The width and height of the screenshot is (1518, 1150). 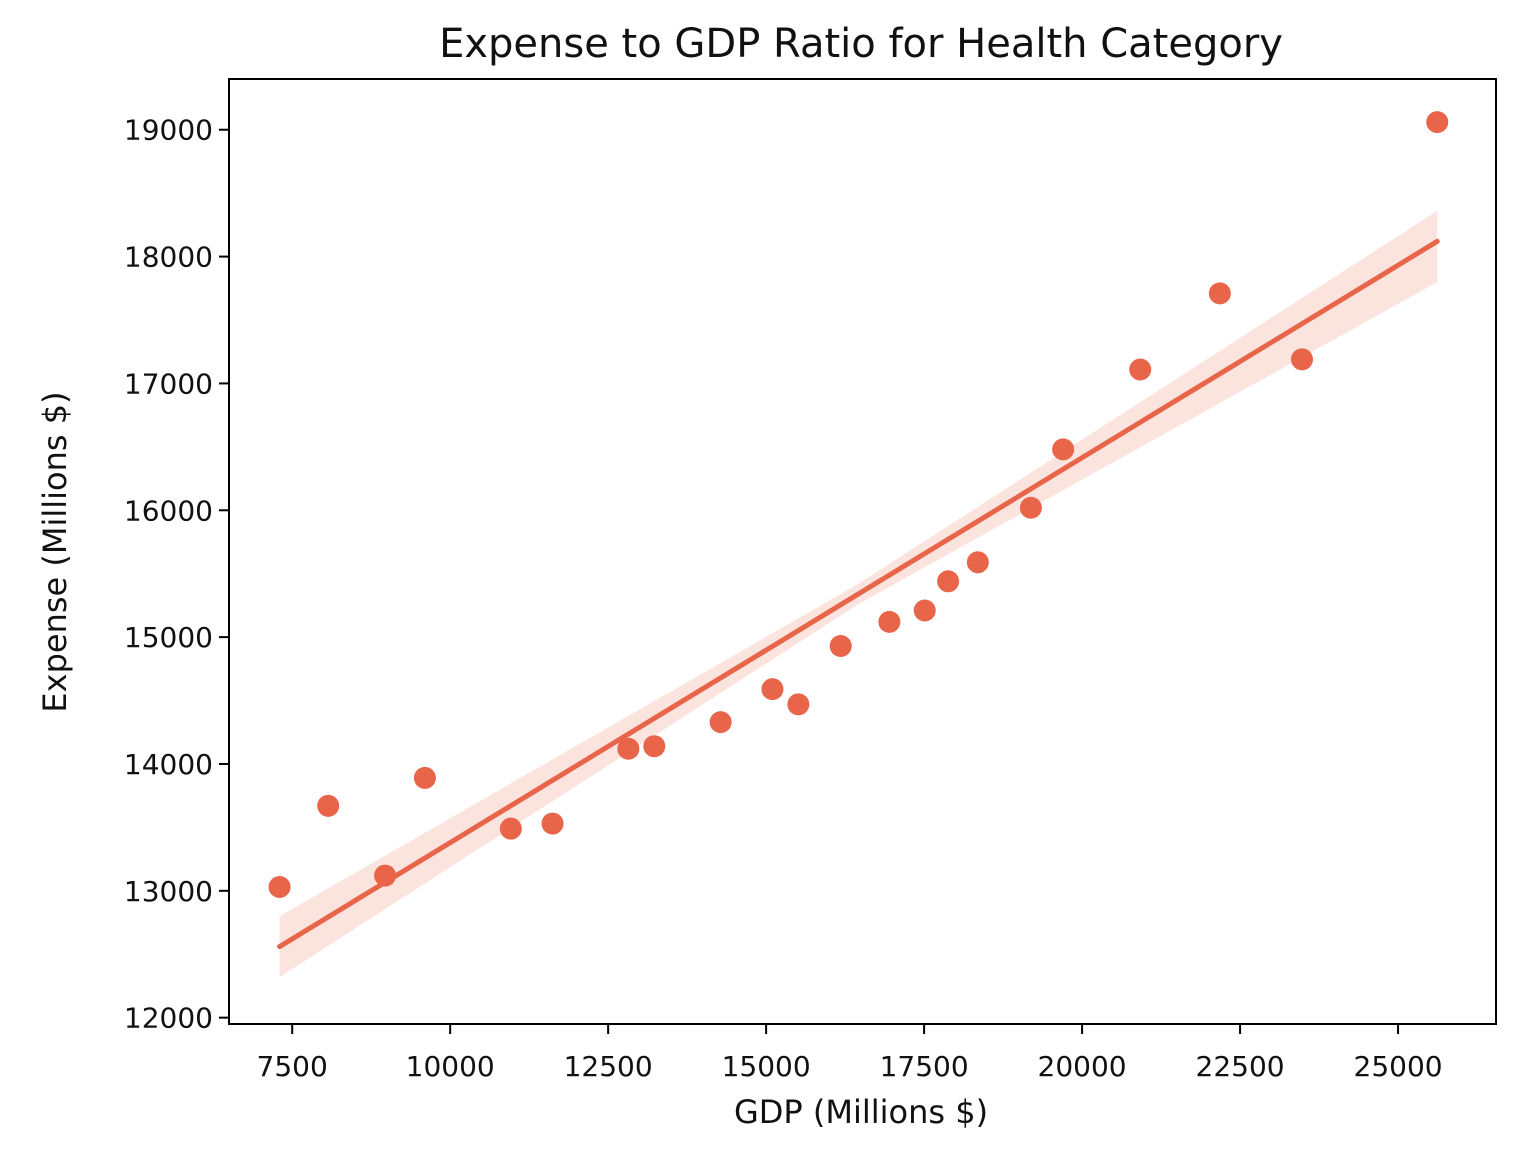 I want to click on y-tick-label: 17000, so click(x=168, y=383).